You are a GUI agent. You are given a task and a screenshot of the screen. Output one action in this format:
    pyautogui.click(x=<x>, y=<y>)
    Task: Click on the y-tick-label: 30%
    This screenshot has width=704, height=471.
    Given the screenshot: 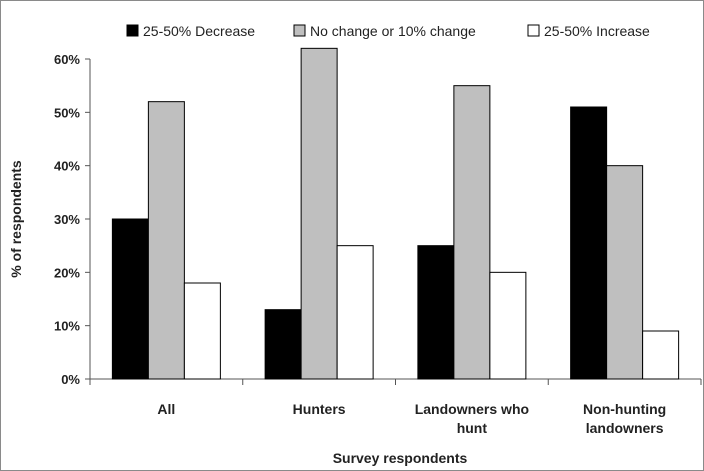 What is the action you would take?
    pyautogui.click(x=67, y=219)
    